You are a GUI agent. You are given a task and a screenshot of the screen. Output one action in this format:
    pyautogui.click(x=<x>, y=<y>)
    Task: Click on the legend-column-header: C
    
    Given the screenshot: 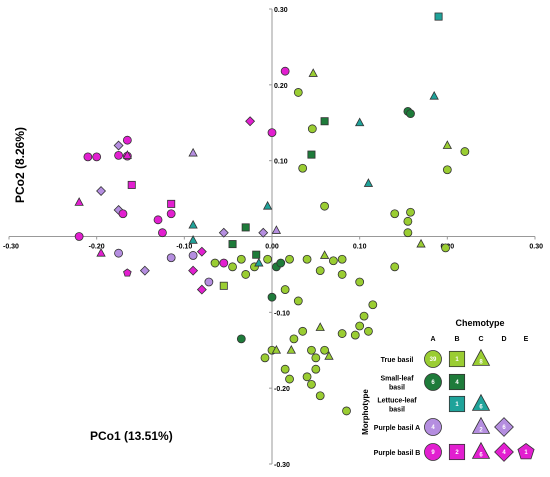 What is the action you would take?
    pyautogui.click(x=480, y=339)
    